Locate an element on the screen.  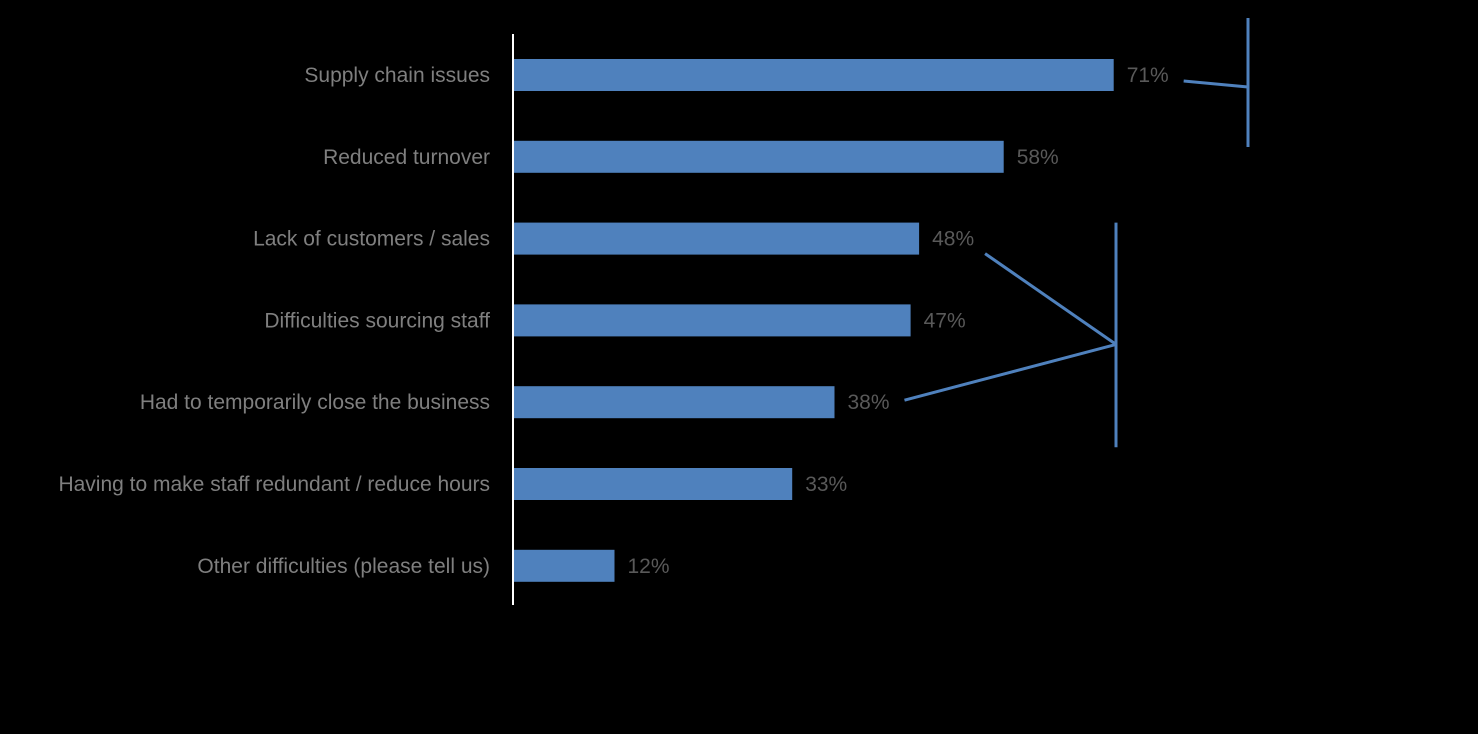
category-label: Reduced turnover is located at coordinates (406, 157).